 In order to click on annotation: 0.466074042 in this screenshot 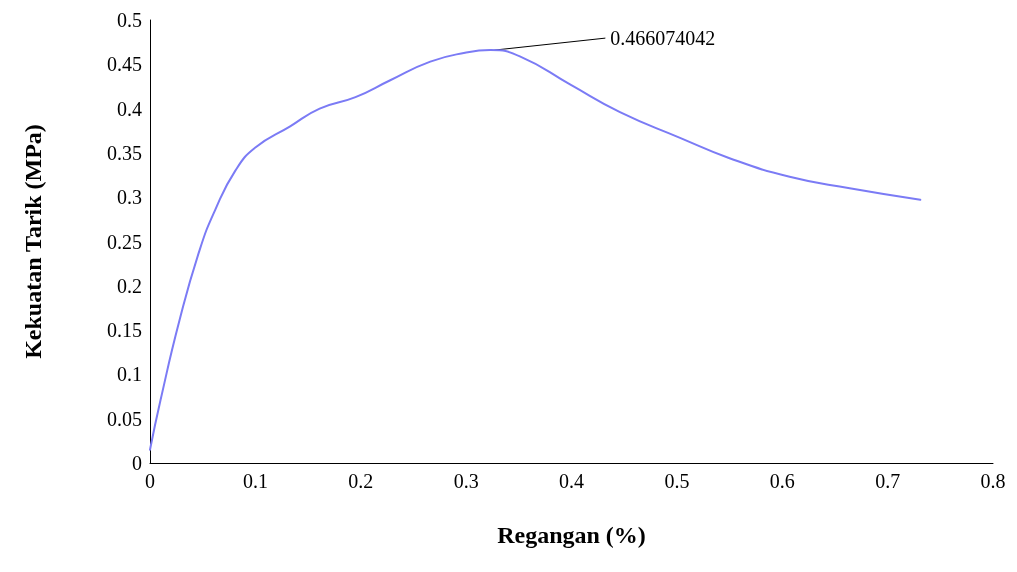, I will do `click(663, 38)`.